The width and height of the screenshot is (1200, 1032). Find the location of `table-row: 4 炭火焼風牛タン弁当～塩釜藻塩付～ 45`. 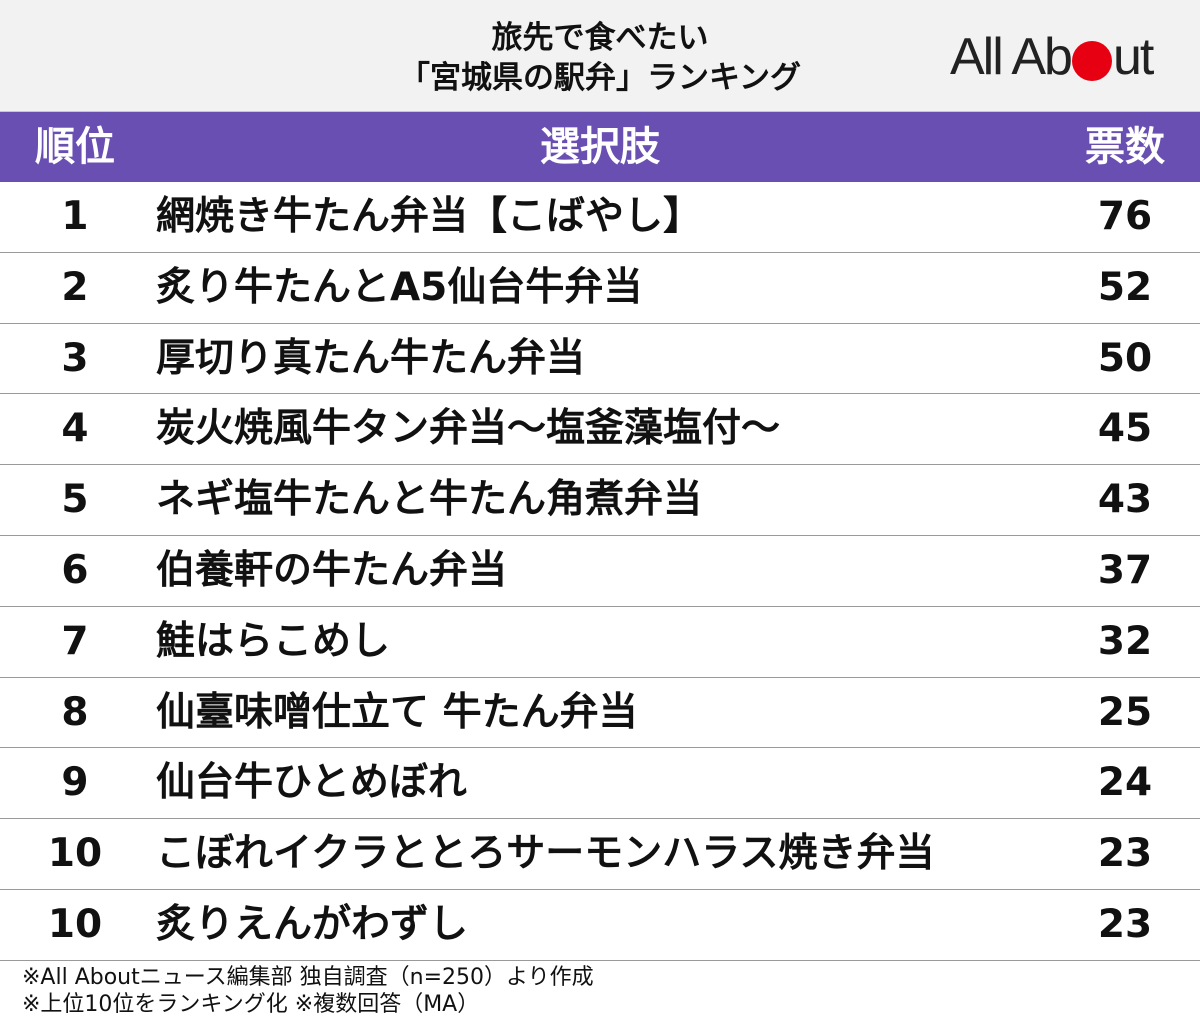

table-row: 4 炭火焼風牛タン弁当～塩釜藻塩付～ 45 is located at coordinates (600, 430).